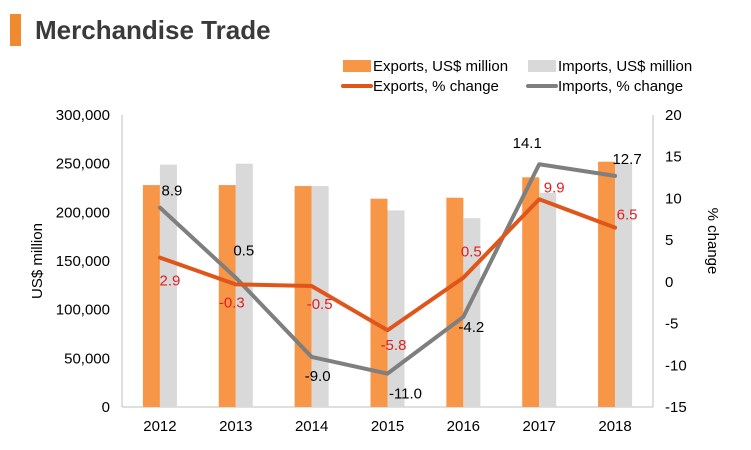 The width and height of the screenshot is (751, 450). Describe the element at coordinates (712, 241) in the screenshot. I see `right-axis-title: % change` at that location.